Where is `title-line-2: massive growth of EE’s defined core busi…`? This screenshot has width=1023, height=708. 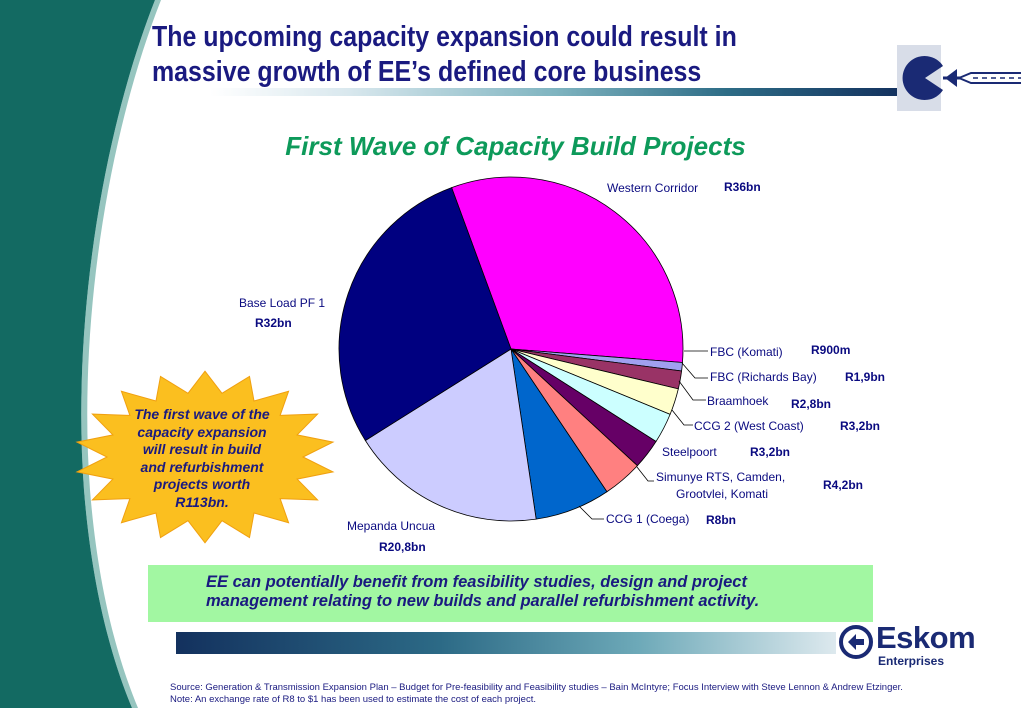
title-line-2: massive growth of EE’s defined core busi… is located at coordinates (427, 72).